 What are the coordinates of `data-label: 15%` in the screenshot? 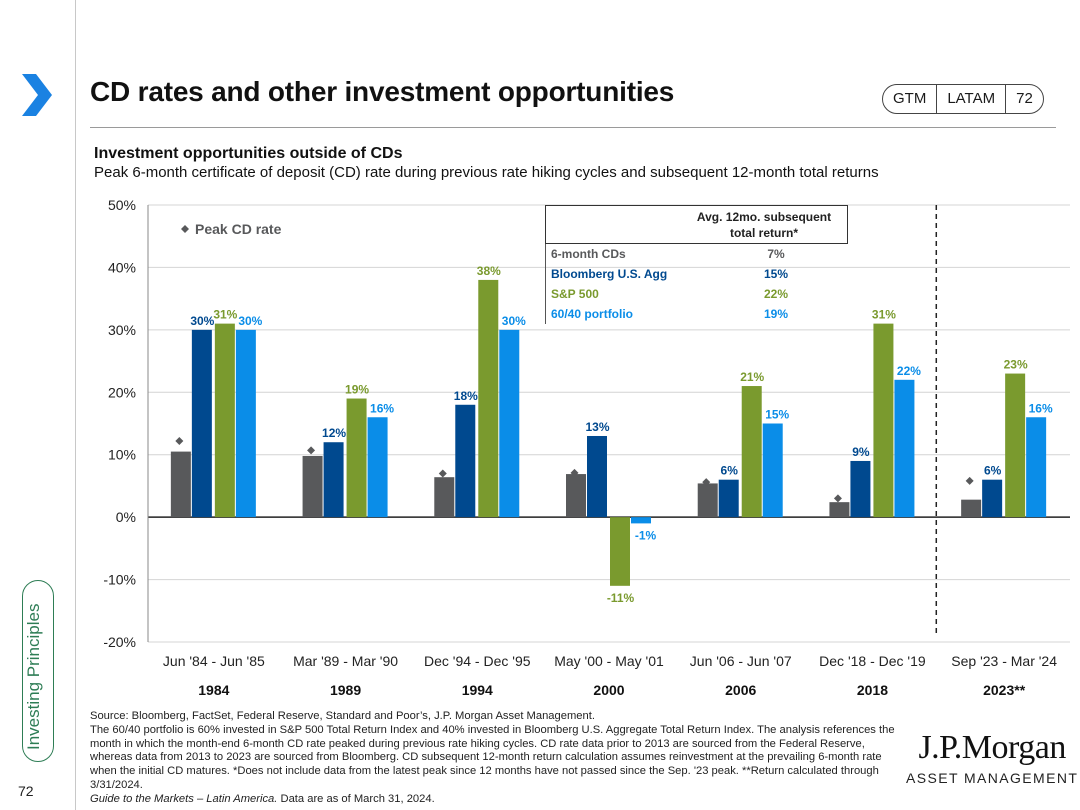 It's located at (777, 415).